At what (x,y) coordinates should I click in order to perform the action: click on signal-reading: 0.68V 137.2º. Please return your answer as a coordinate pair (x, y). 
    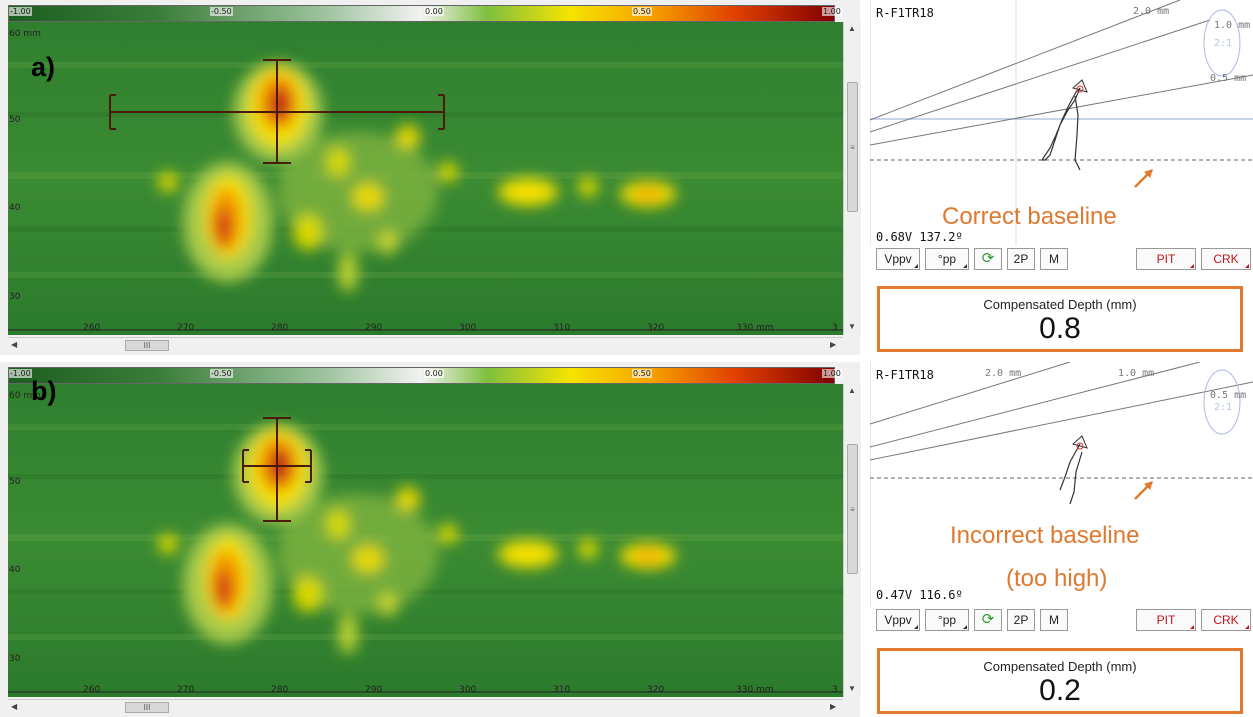
    Looking at the image, I should click on (919, 237).